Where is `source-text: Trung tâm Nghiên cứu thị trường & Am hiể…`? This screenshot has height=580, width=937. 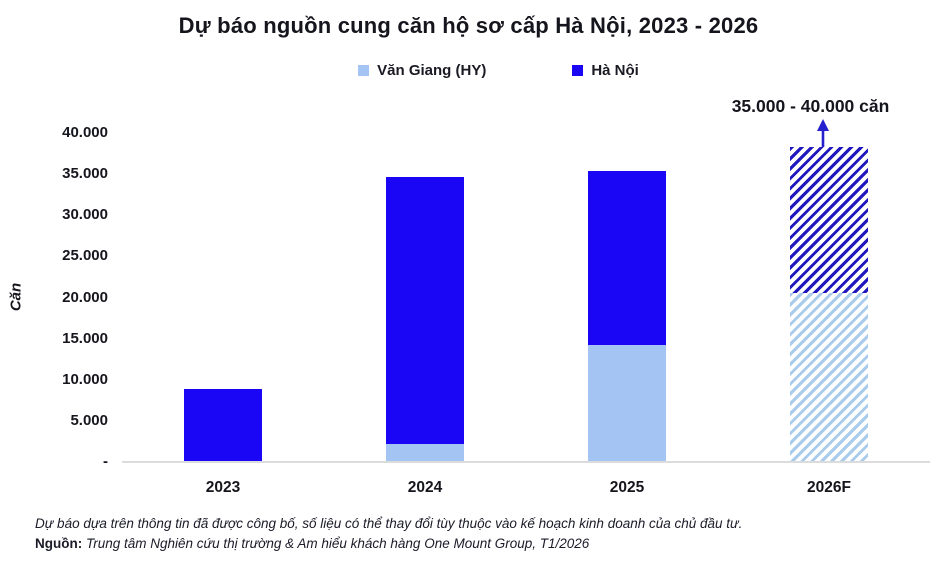
source-text: Trung tâm Nghiên cứu thị trường & Am hiể… is located at coordinates (338, 543).